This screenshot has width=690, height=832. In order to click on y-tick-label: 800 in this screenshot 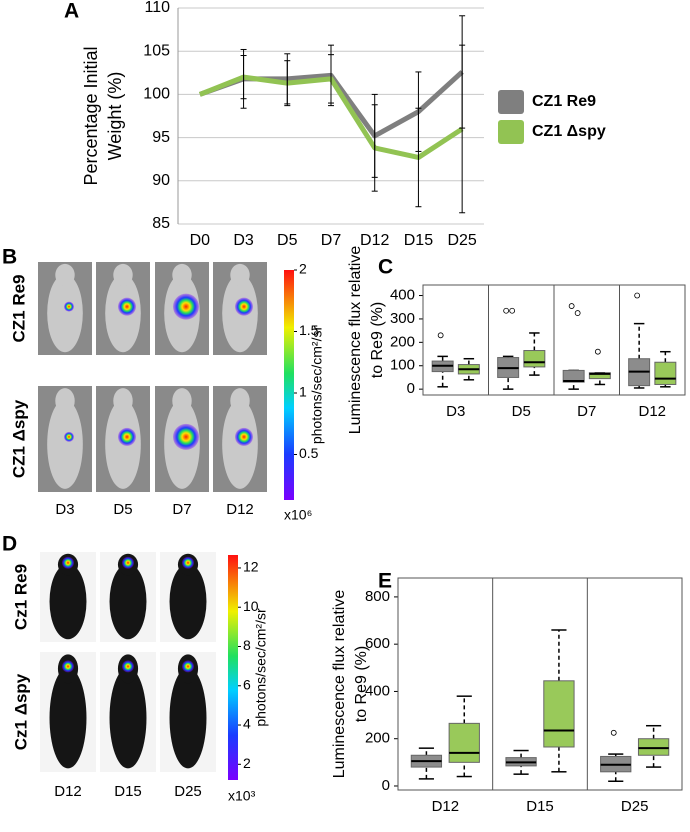, I will do `click(377, 596)`.